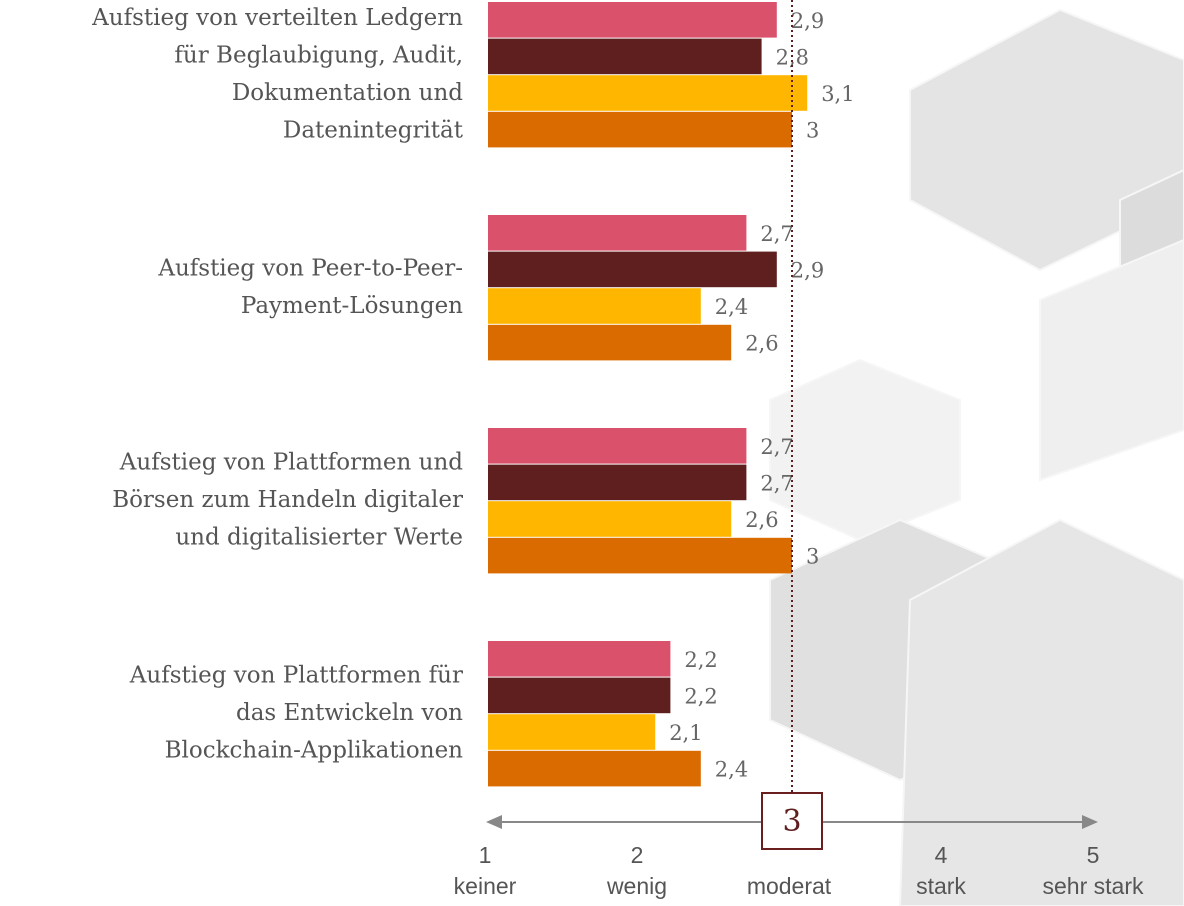  What do you see at coordinates (637, 855) in the screenshot?
I see `x-tick-label: 2` at bounding box center [637, 855].